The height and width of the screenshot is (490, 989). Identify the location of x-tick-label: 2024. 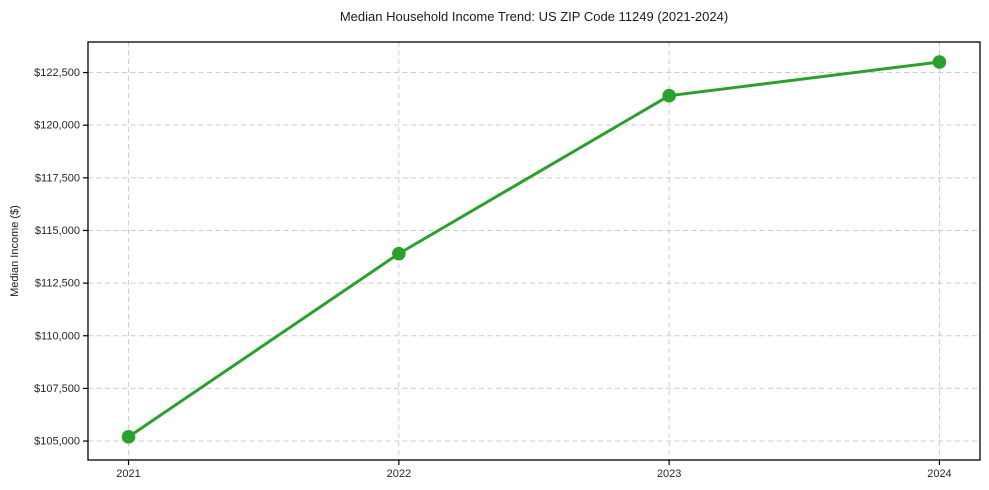
(939, 474).